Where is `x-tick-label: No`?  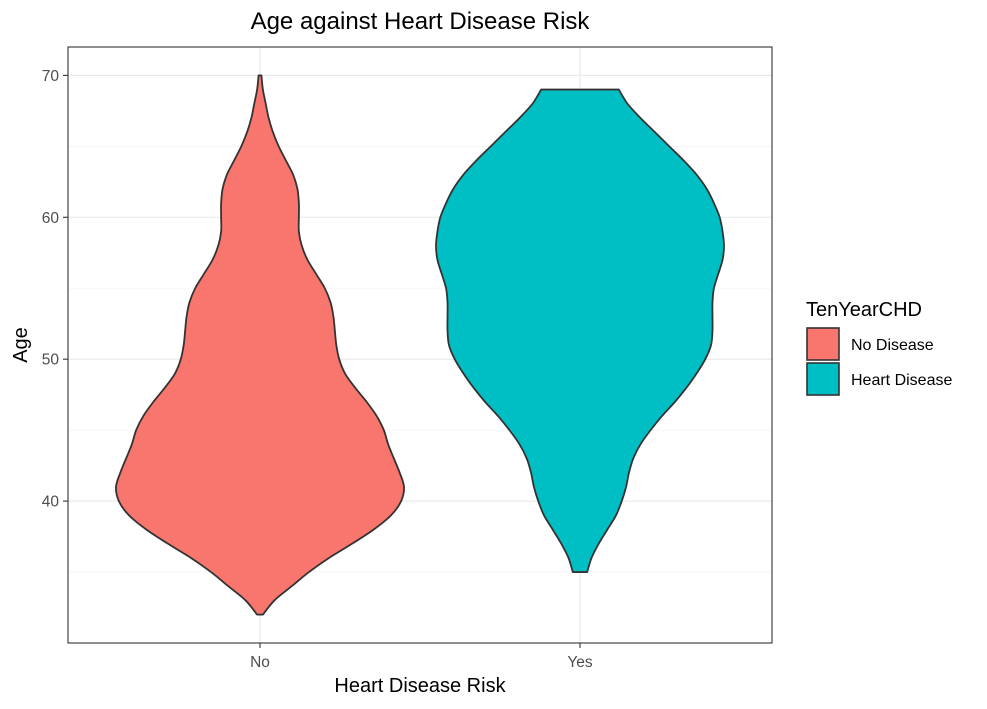
x-tick-label: No is located at coordinates (260, 662).